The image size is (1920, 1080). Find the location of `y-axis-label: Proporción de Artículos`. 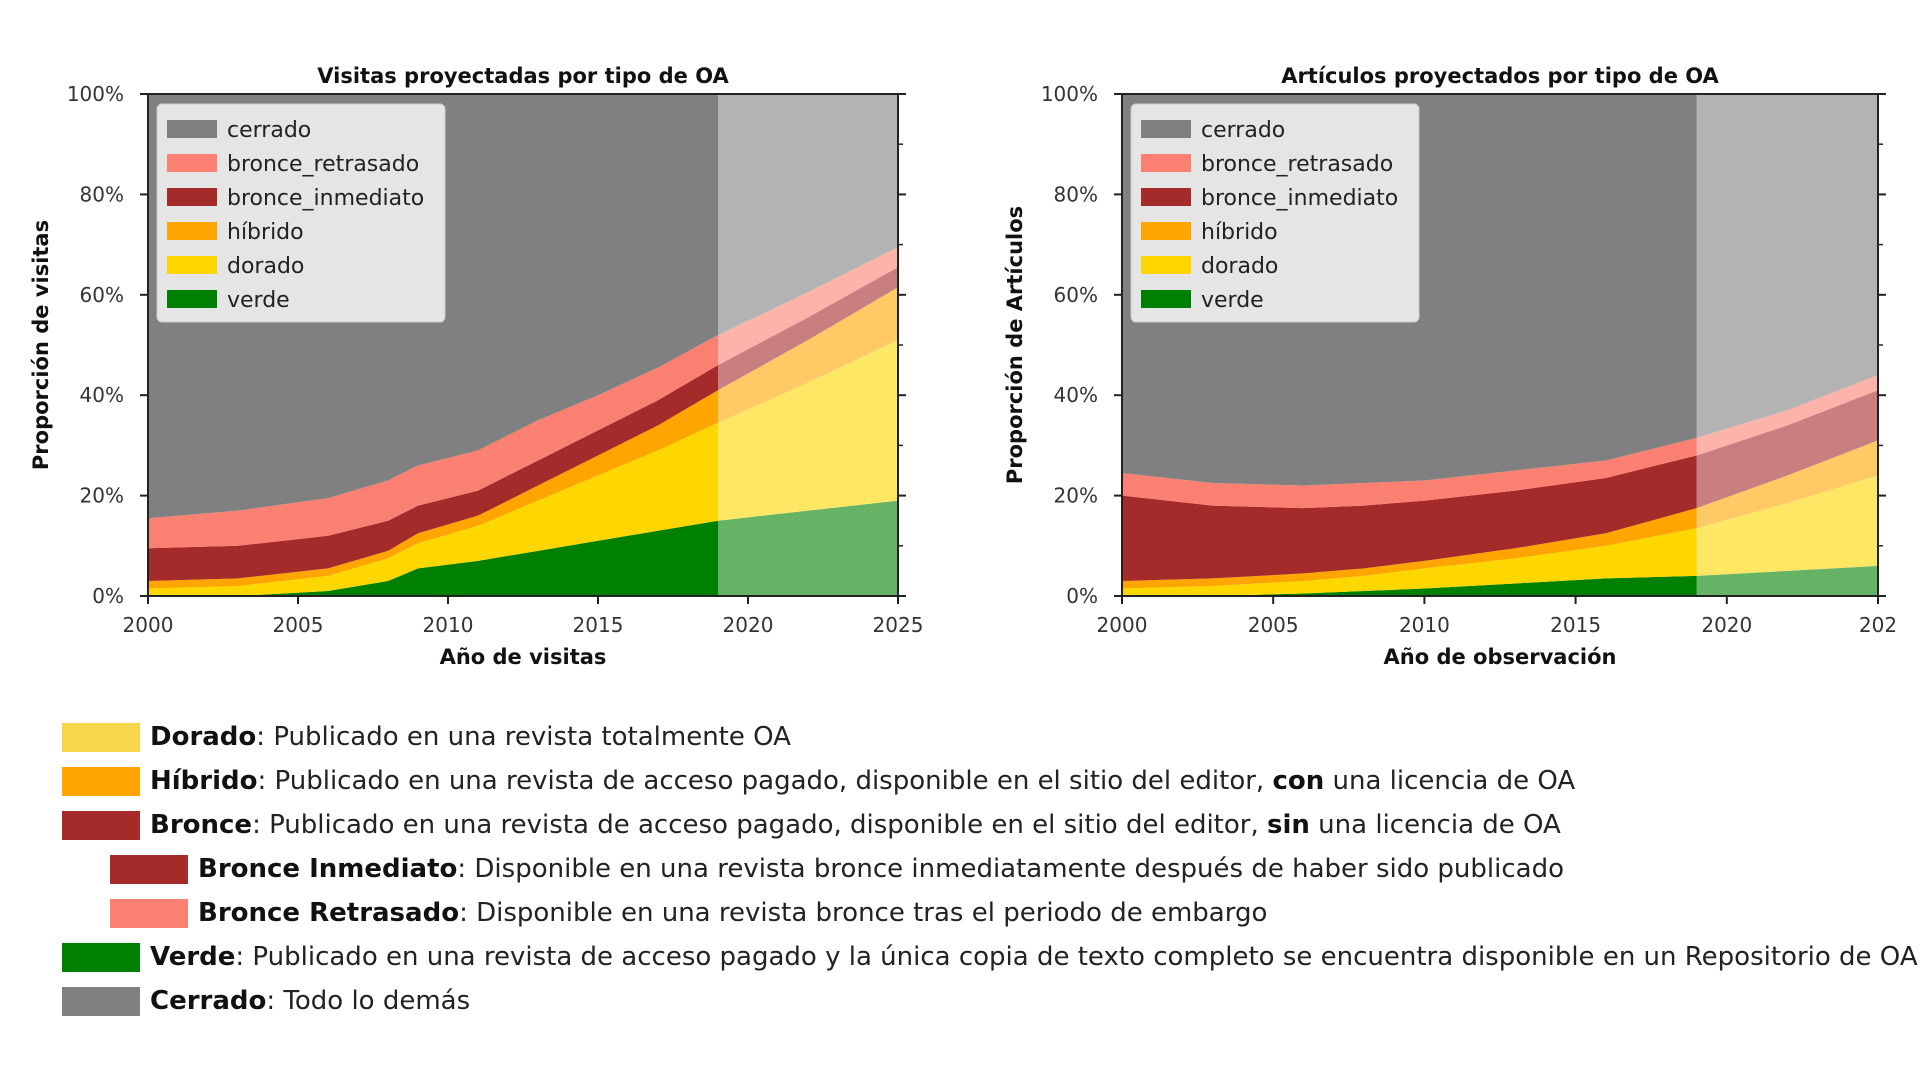

y-axis-label: Proporción de Artículos is located at coordinates (1015, 345).